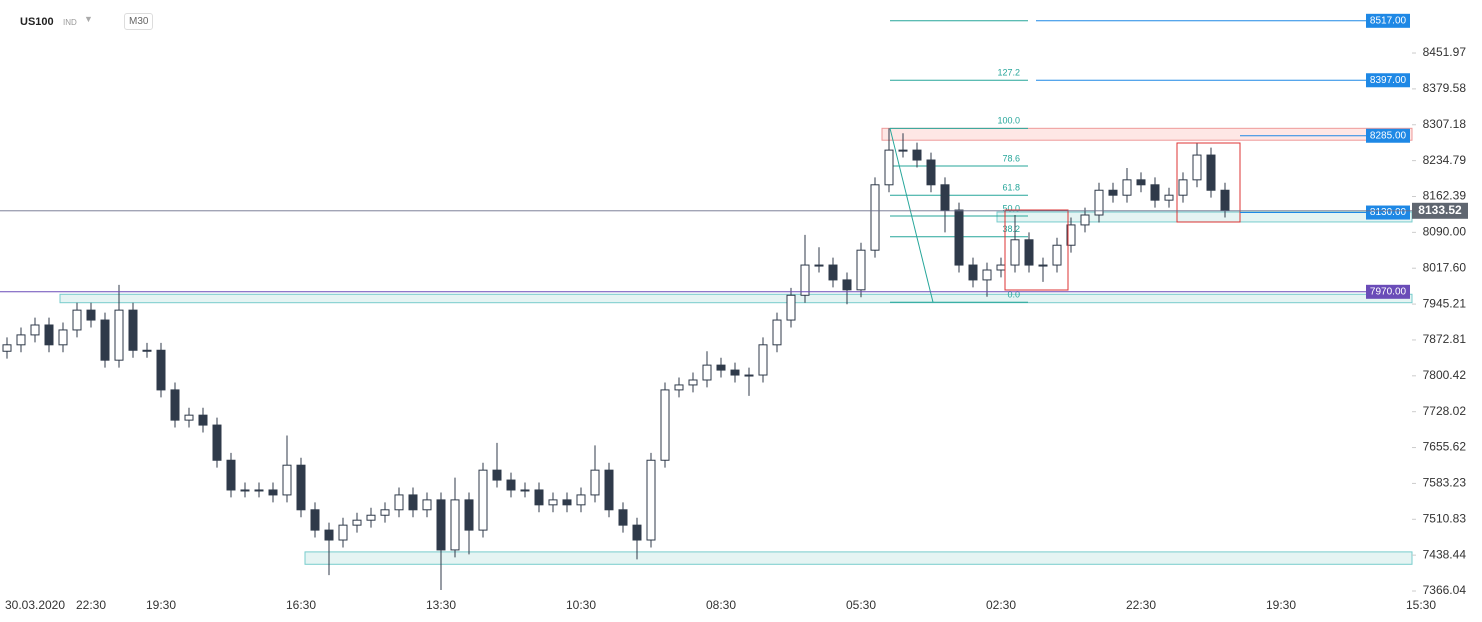 Image resolution: width=1482 pixels, height=622 pixels. Describe the element at coordinates (1008, 121) in the screenshot. I see `fib-label: 100.0` at that location.